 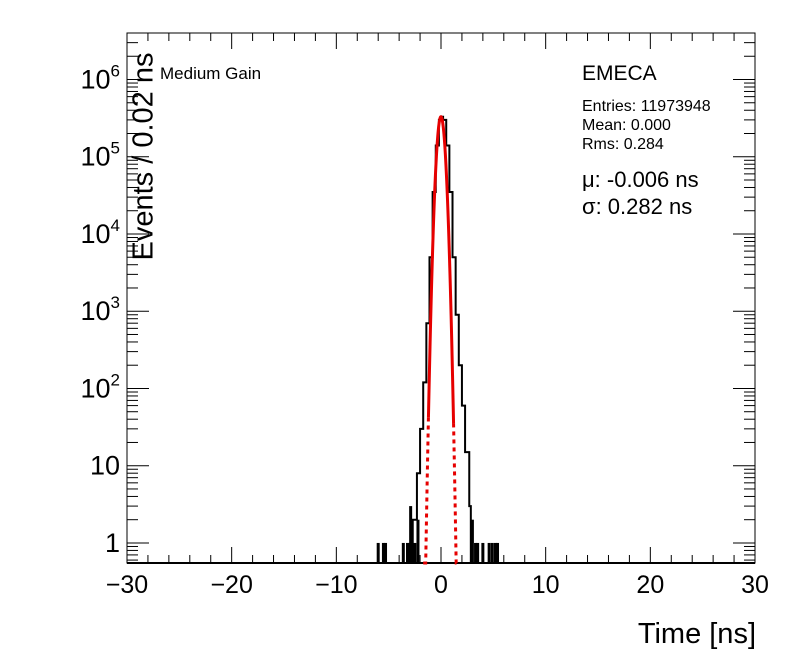 I want to click on y-tick-label: 10⁵, so click(x=100, y=155).